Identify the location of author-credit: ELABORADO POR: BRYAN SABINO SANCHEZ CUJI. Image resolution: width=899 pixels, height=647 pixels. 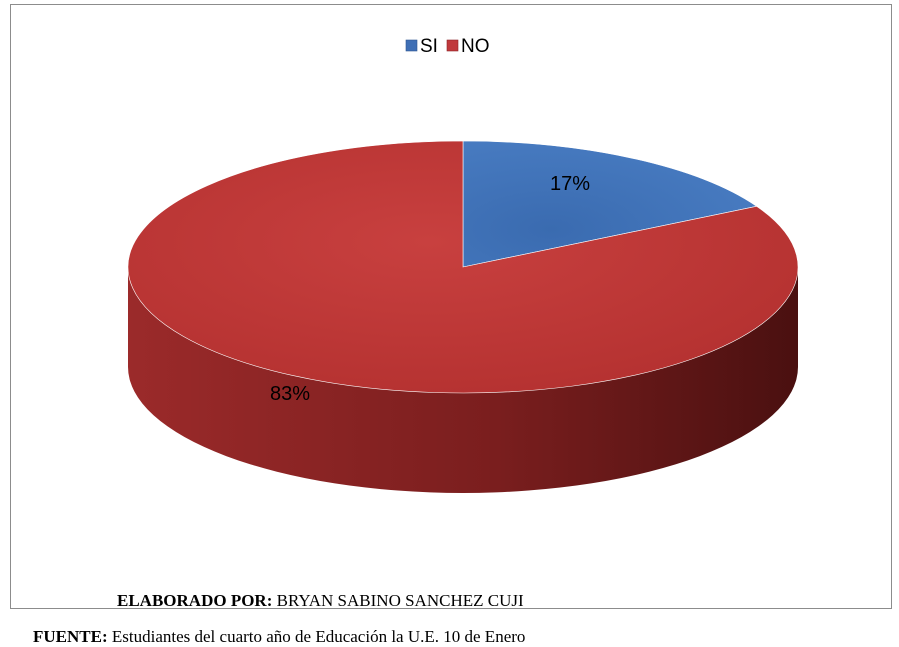
(320, 601).